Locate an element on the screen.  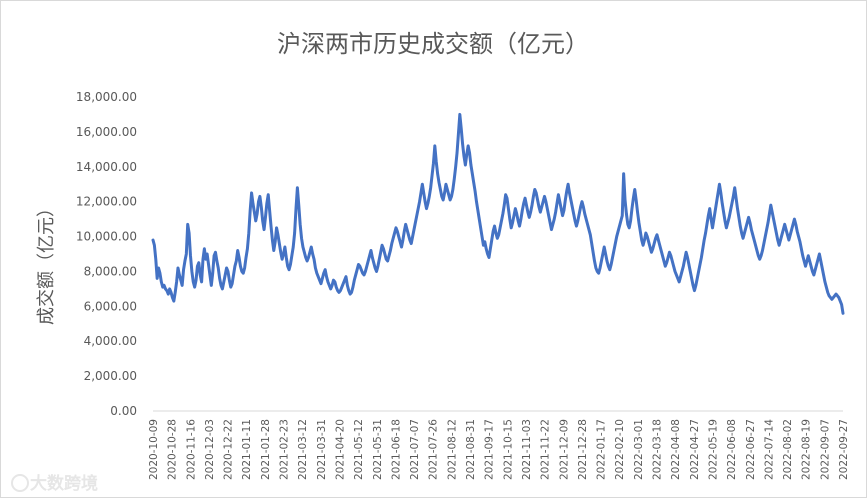
y-tick-label: 14,000.00 is located at coordinates (106, 167).